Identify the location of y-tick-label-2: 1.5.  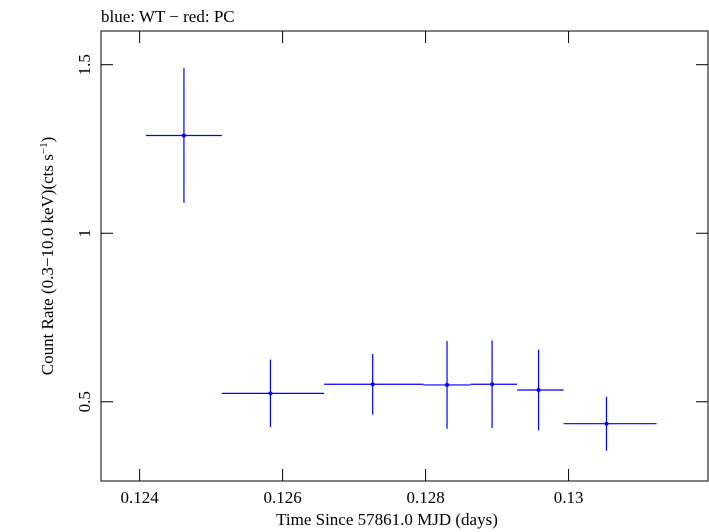
(84, 64).